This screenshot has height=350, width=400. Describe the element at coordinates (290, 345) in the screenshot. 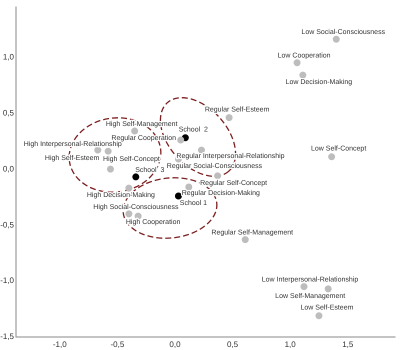

I see `x-tick-label: 1,0` at that location.